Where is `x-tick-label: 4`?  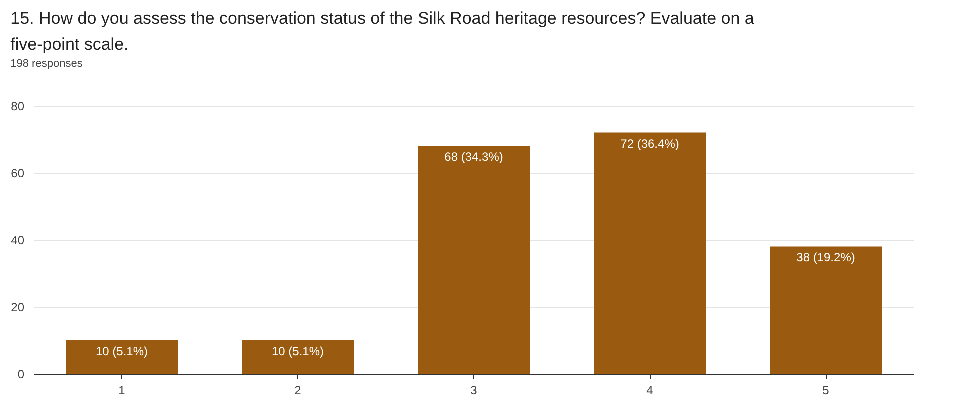
x-tick-label: 4 is located at coordinates (650, 391).